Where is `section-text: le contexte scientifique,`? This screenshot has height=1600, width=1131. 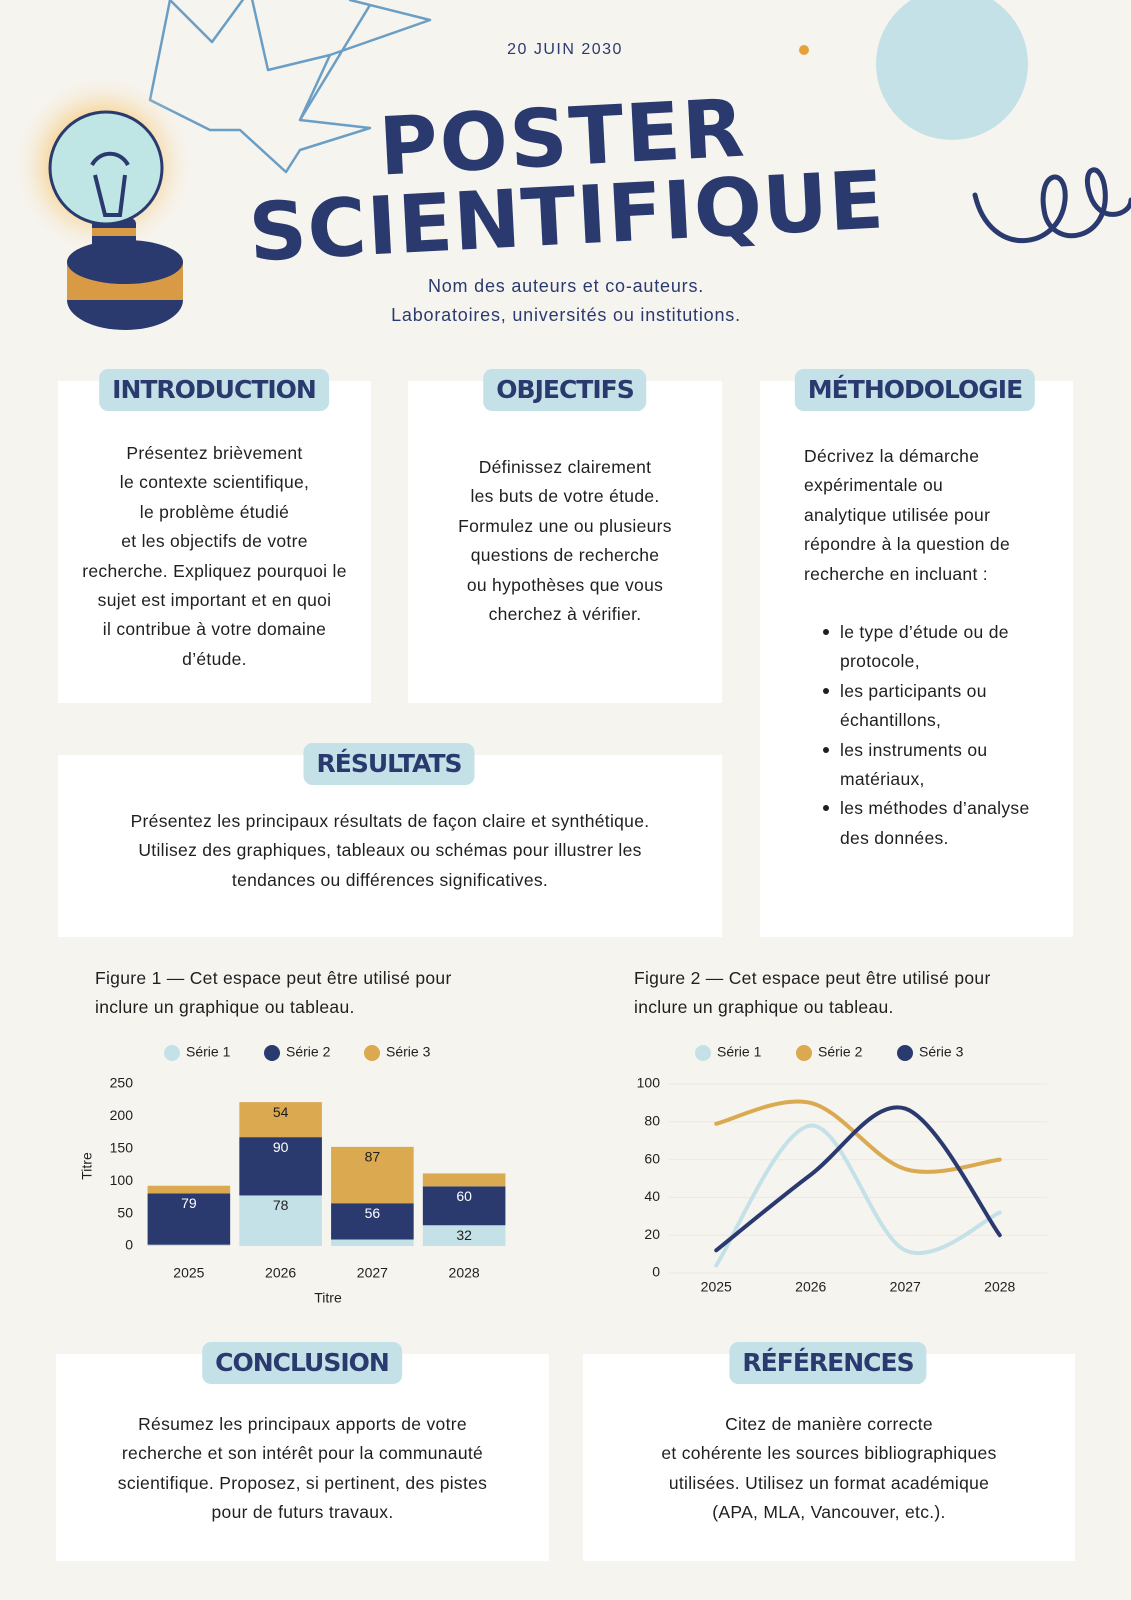 section-text: le contexte scientifique, is located at coordinates (214, 482).